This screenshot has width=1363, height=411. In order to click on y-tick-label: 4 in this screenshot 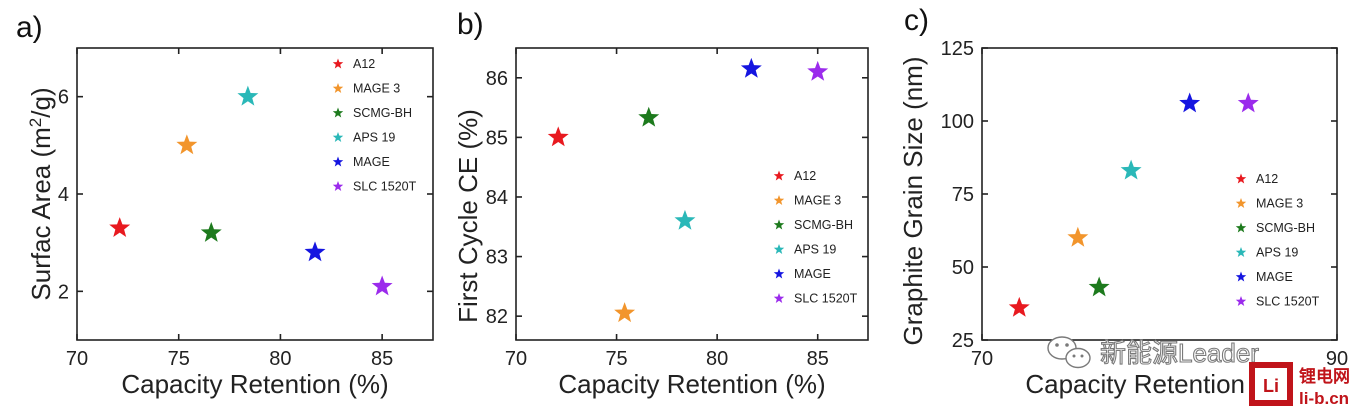, I will do `click(63, 195)`.